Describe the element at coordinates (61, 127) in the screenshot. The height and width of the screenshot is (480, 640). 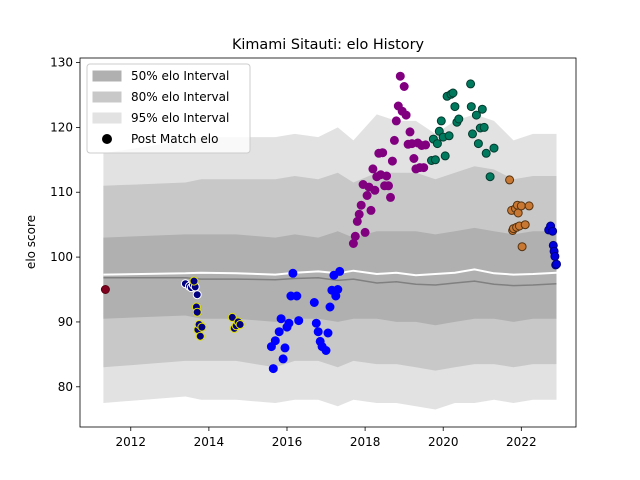
I see `y-tick-label: 120` at that location.